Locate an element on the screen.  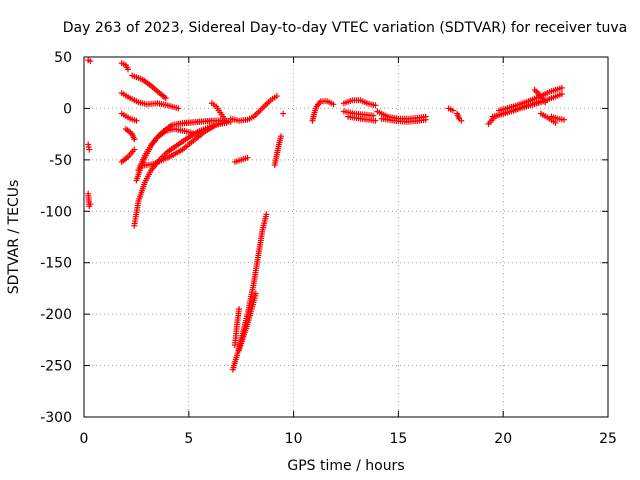
x-tick-label: 15 is located at coordinates (398, 439).